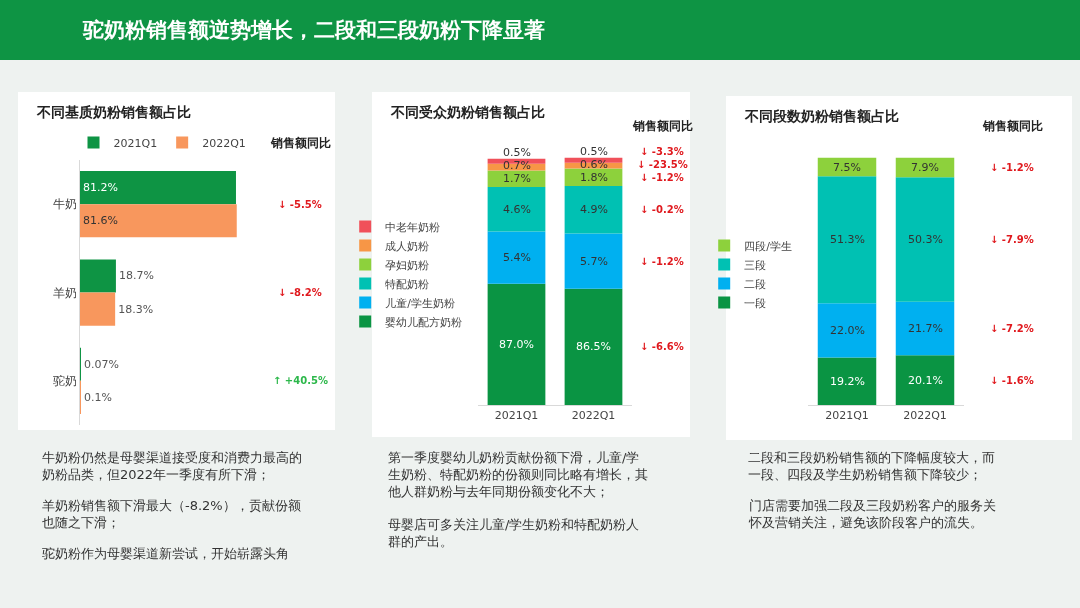 This screenshot has width=1080, height=608. Describe the element at coordinates (136, 276) in the screenshot. I see `data-label: 18.7%` at that location.